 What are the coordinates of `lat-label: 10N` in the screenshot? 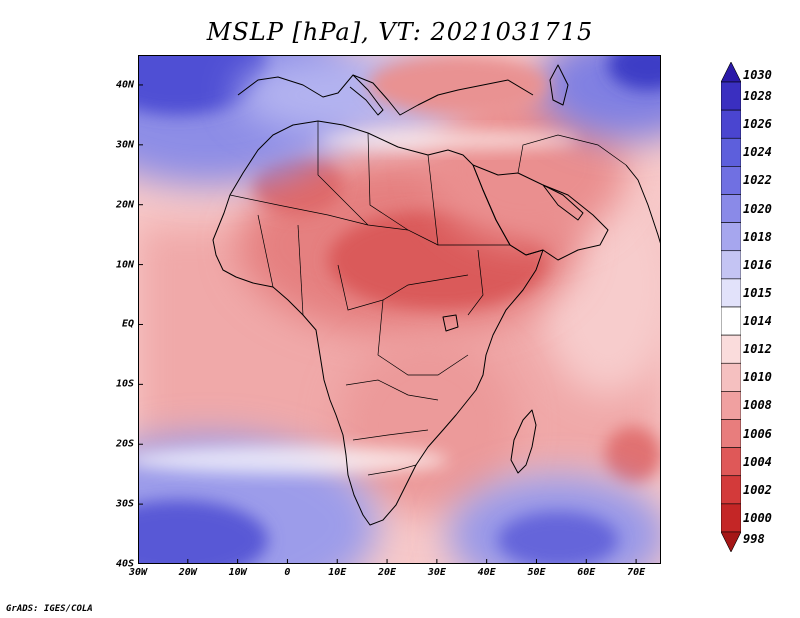 It's located at (124, 265).